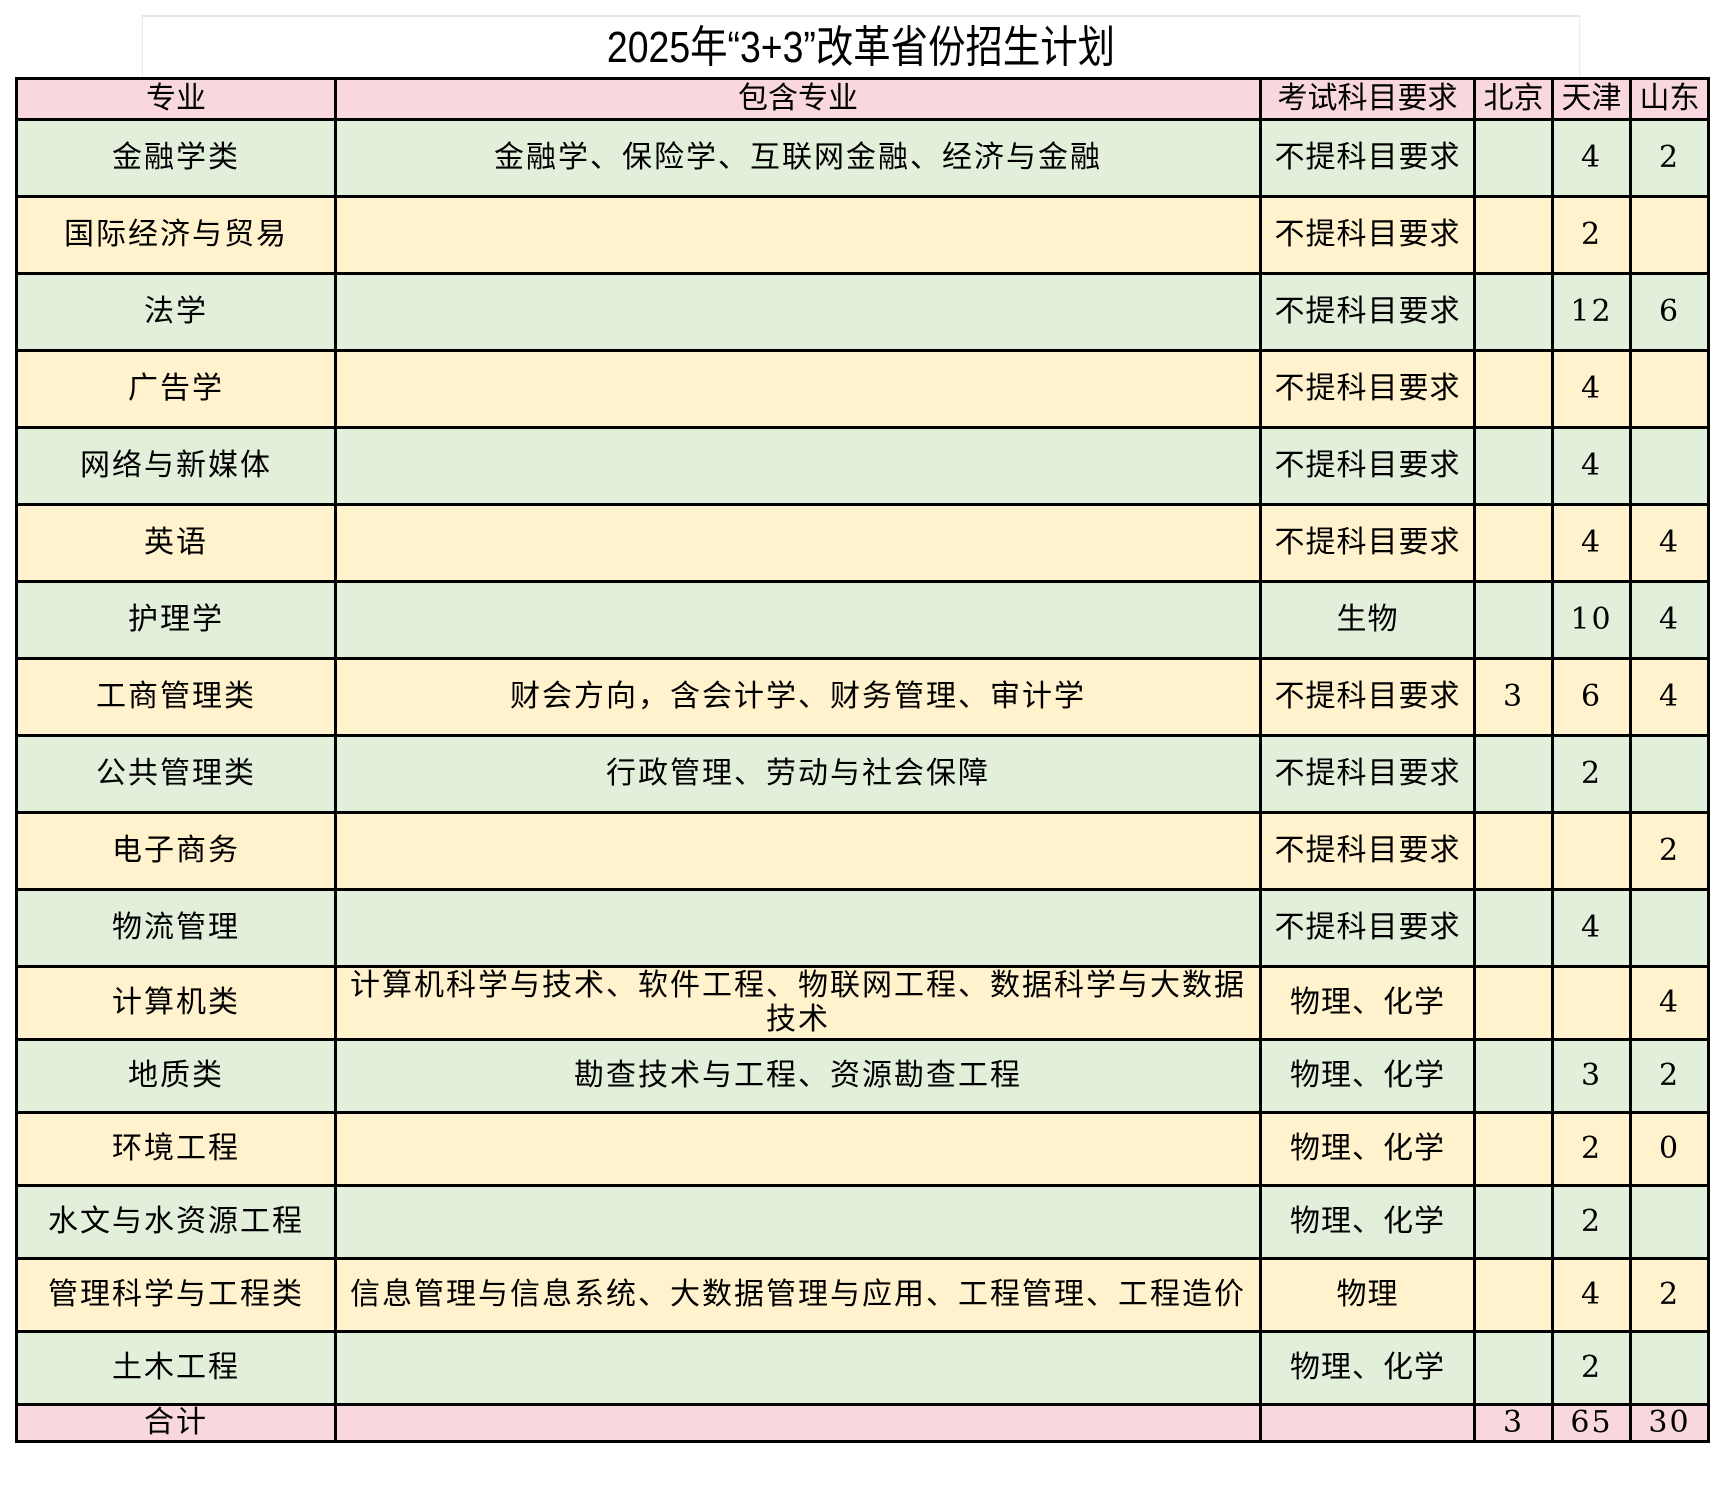 Image resolution: width=1724 pixels, height=1510 pixels. I want to click on total-includes-cell, so click(798, 1423).